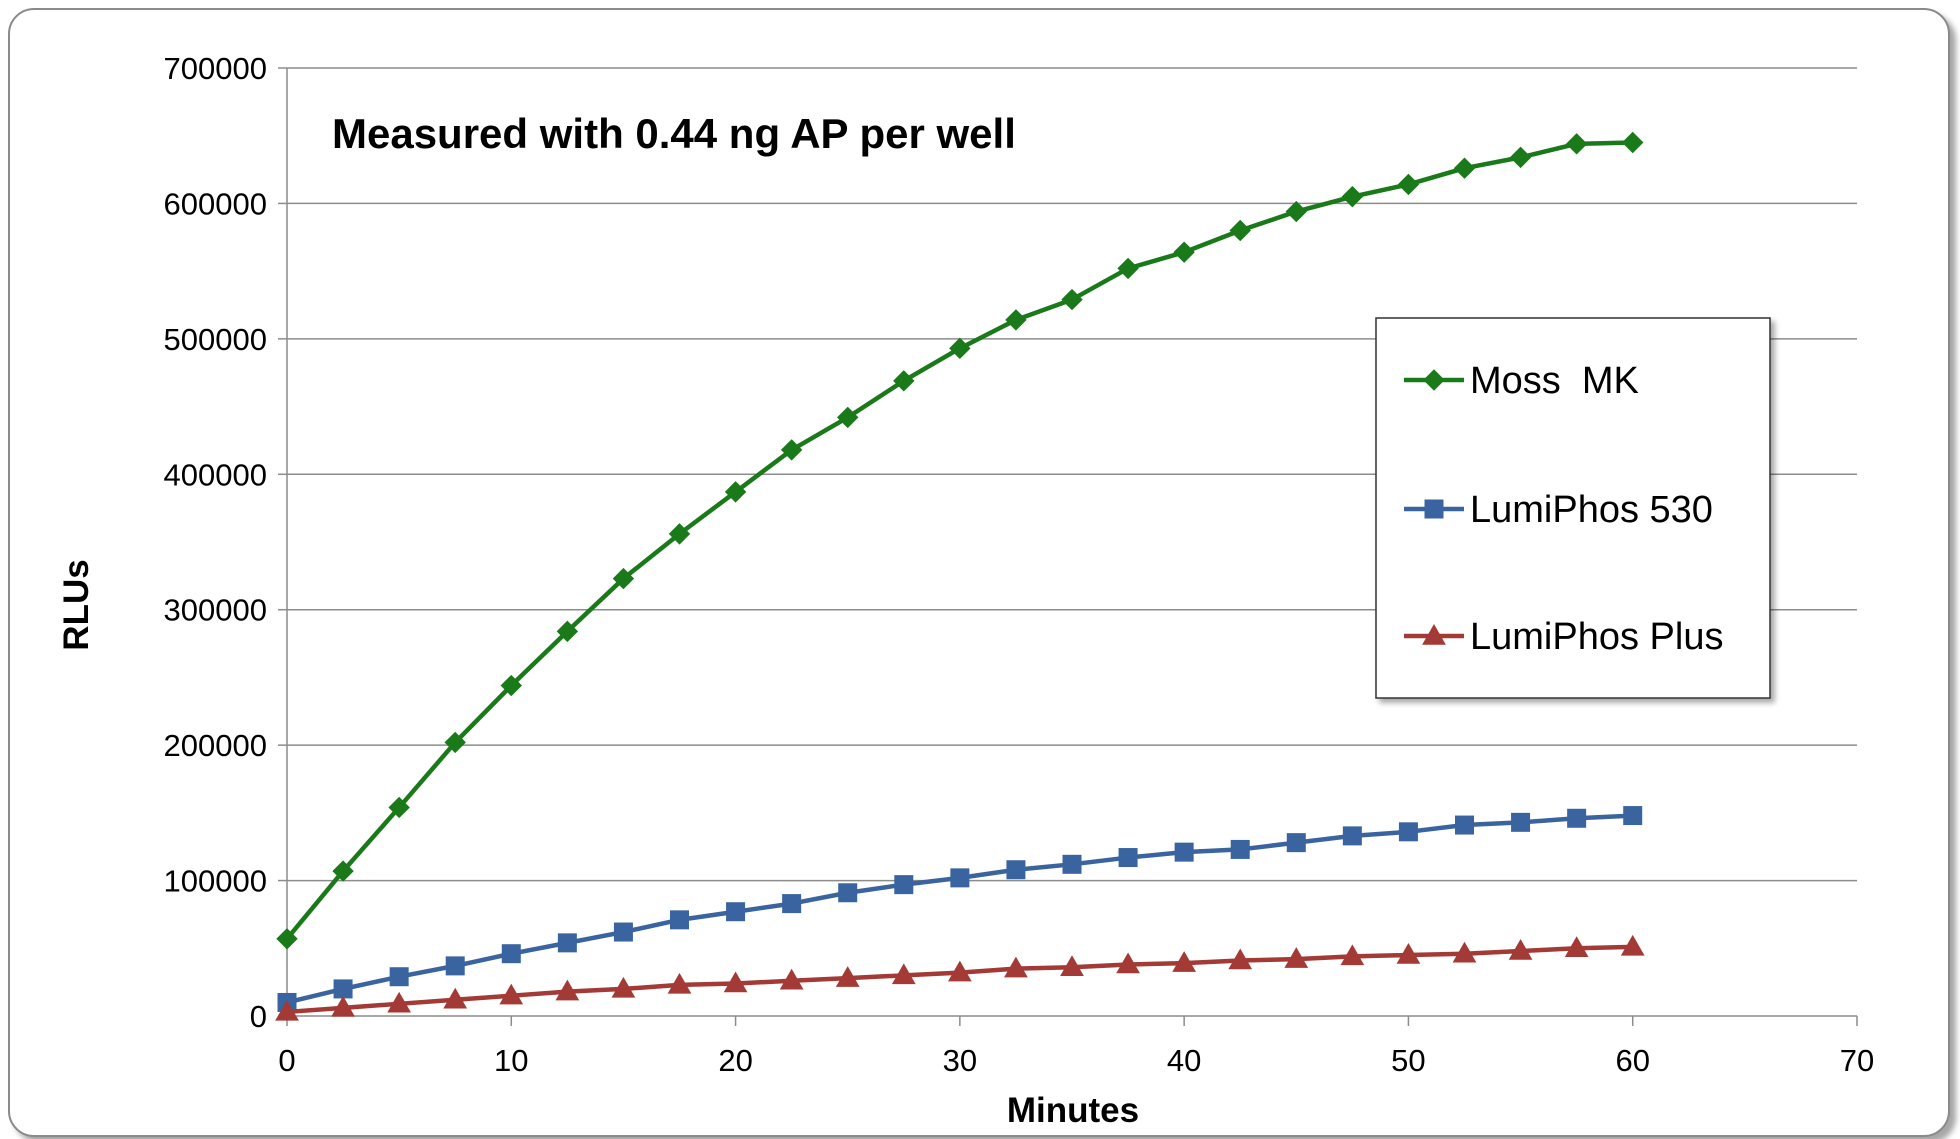  What do you see at coordinates (286, 1060) in the screenshot?
I see `x-tick-label: 0` at bounding box center [286, 1060].